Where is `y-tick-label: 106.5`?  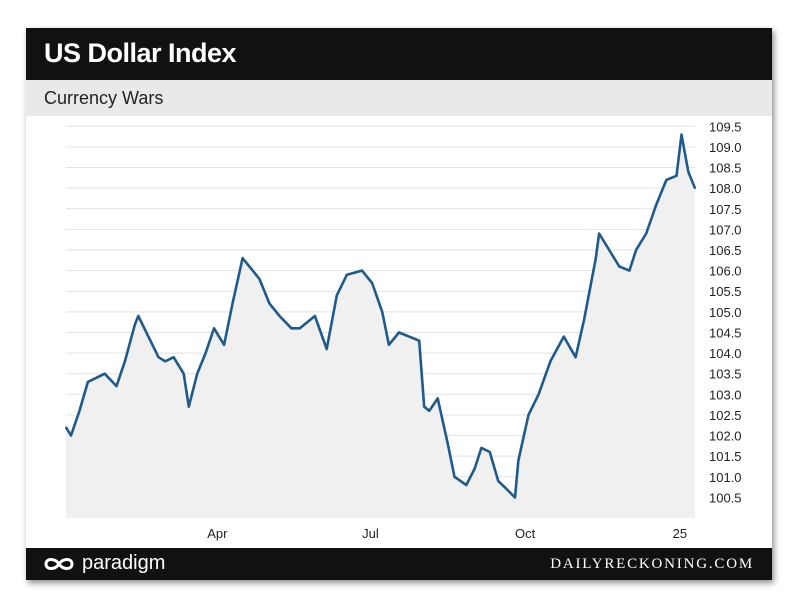 y-tick-label: 106.5 is located at coordinates (725, 250).